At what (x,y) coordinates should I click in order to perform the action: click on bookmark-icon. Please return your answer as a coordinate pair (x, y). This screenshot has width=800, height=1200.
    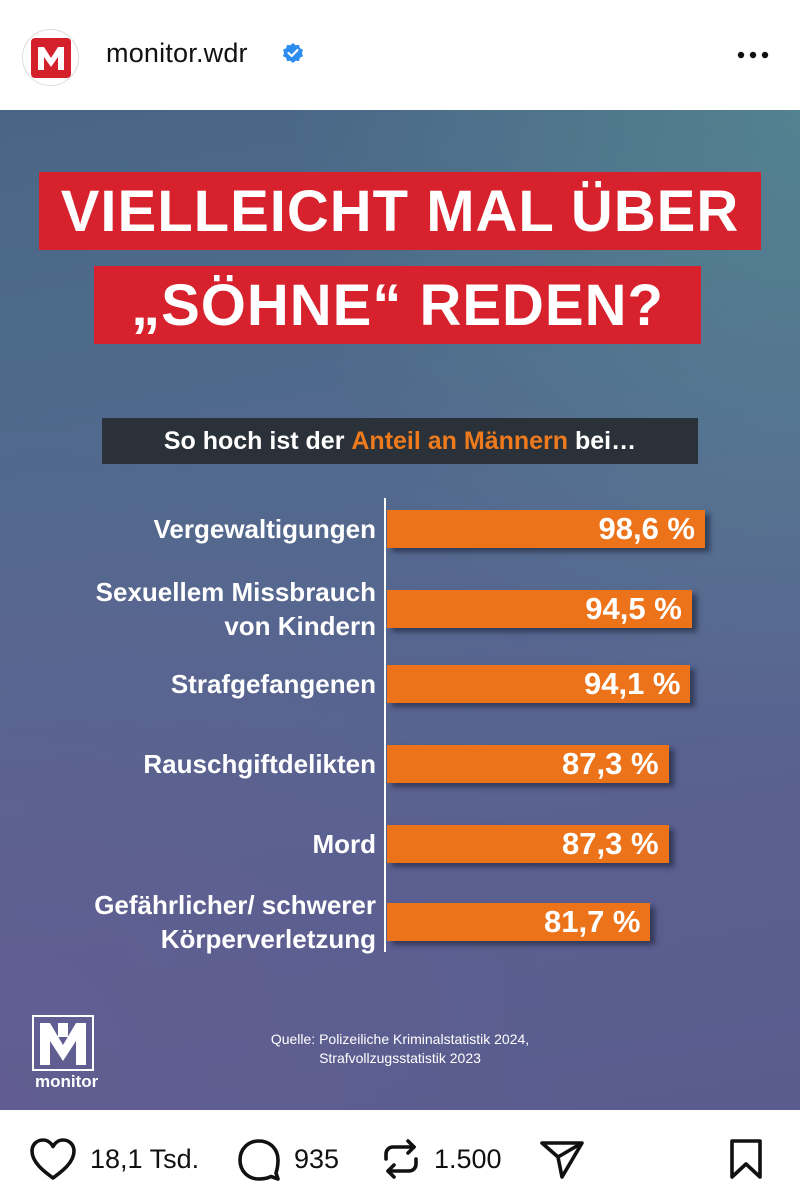
    Looking at the image, I should click on (746, 1159).